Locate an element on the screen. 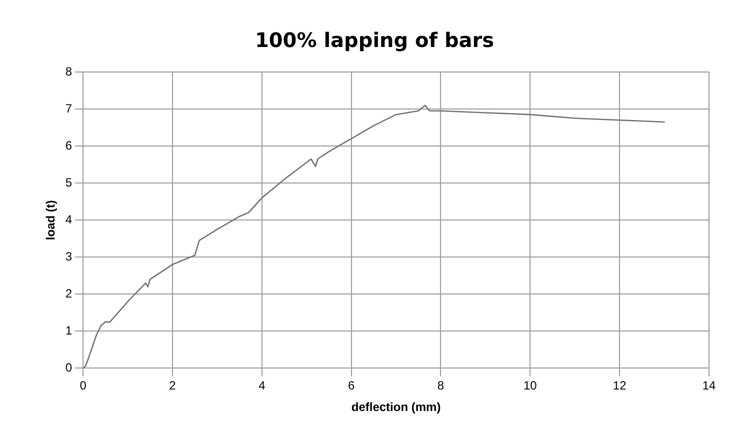 This screenshot has height=439, width=729. x-tick-label: 10 is located at coordinates (530, 385).